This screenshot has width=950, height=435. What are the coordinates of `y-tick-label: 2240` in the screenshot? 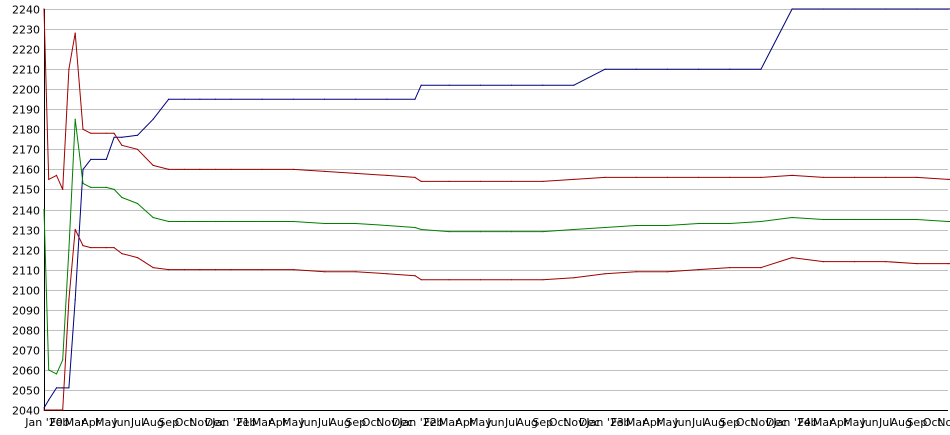 It's located at (26, 10).